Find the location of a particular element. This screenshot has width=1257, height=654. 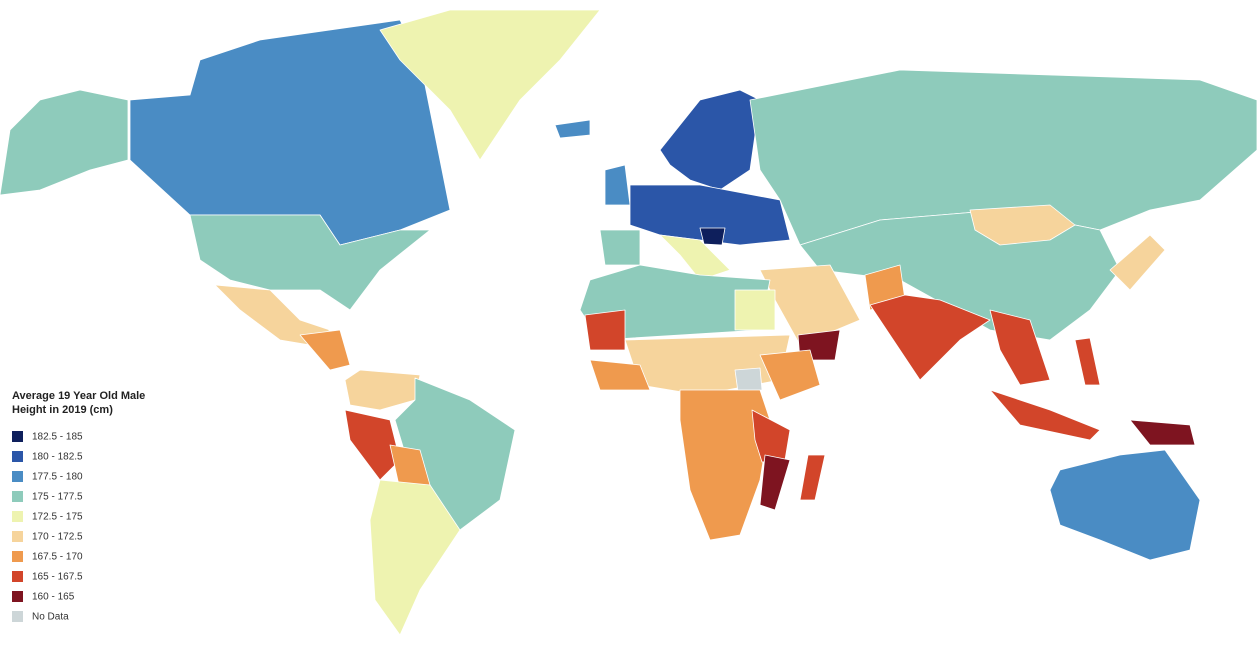

legend-label: 167.5 - 170 is located at coordinates (57, 557).